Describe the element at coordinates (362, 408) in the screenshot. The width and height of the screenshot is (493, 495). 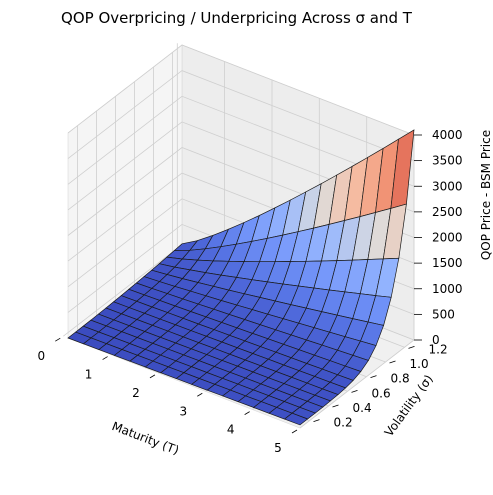
I see `y-tick-label: 0.4` at that location.